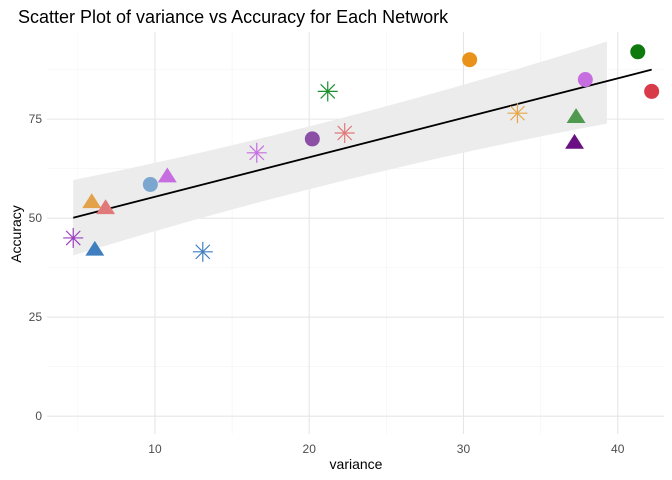 This screenshot has height=480, width=672. What do you see at coordinates (155, 449) in the screenshot?
I see `x-tick-label: 10` at bounding box center [155, 449].